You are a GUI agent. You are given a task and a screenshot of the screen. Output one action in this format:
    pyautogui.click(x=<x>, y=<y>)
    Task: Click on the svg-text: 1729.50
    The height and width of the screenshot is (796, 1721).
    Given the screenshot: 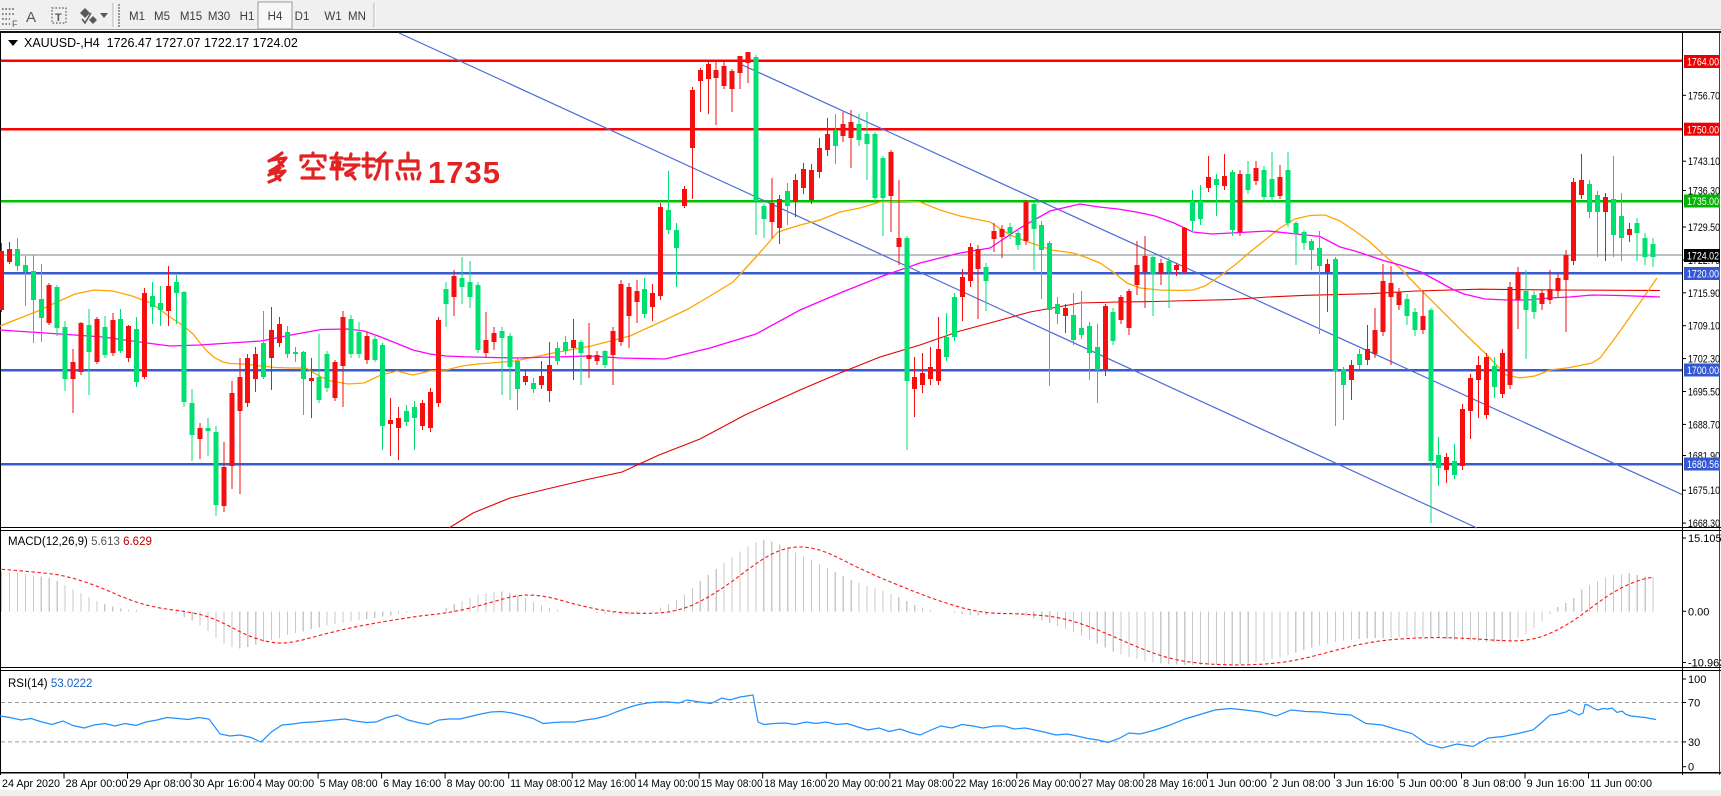 What is the action you would take?
    pyautogui.click(x=1704, y=228)
    